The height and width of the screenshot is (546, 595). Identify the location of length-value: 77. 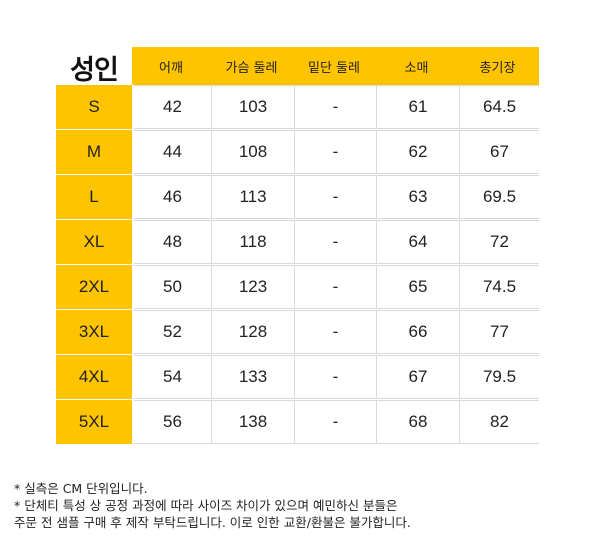
(499, 331).